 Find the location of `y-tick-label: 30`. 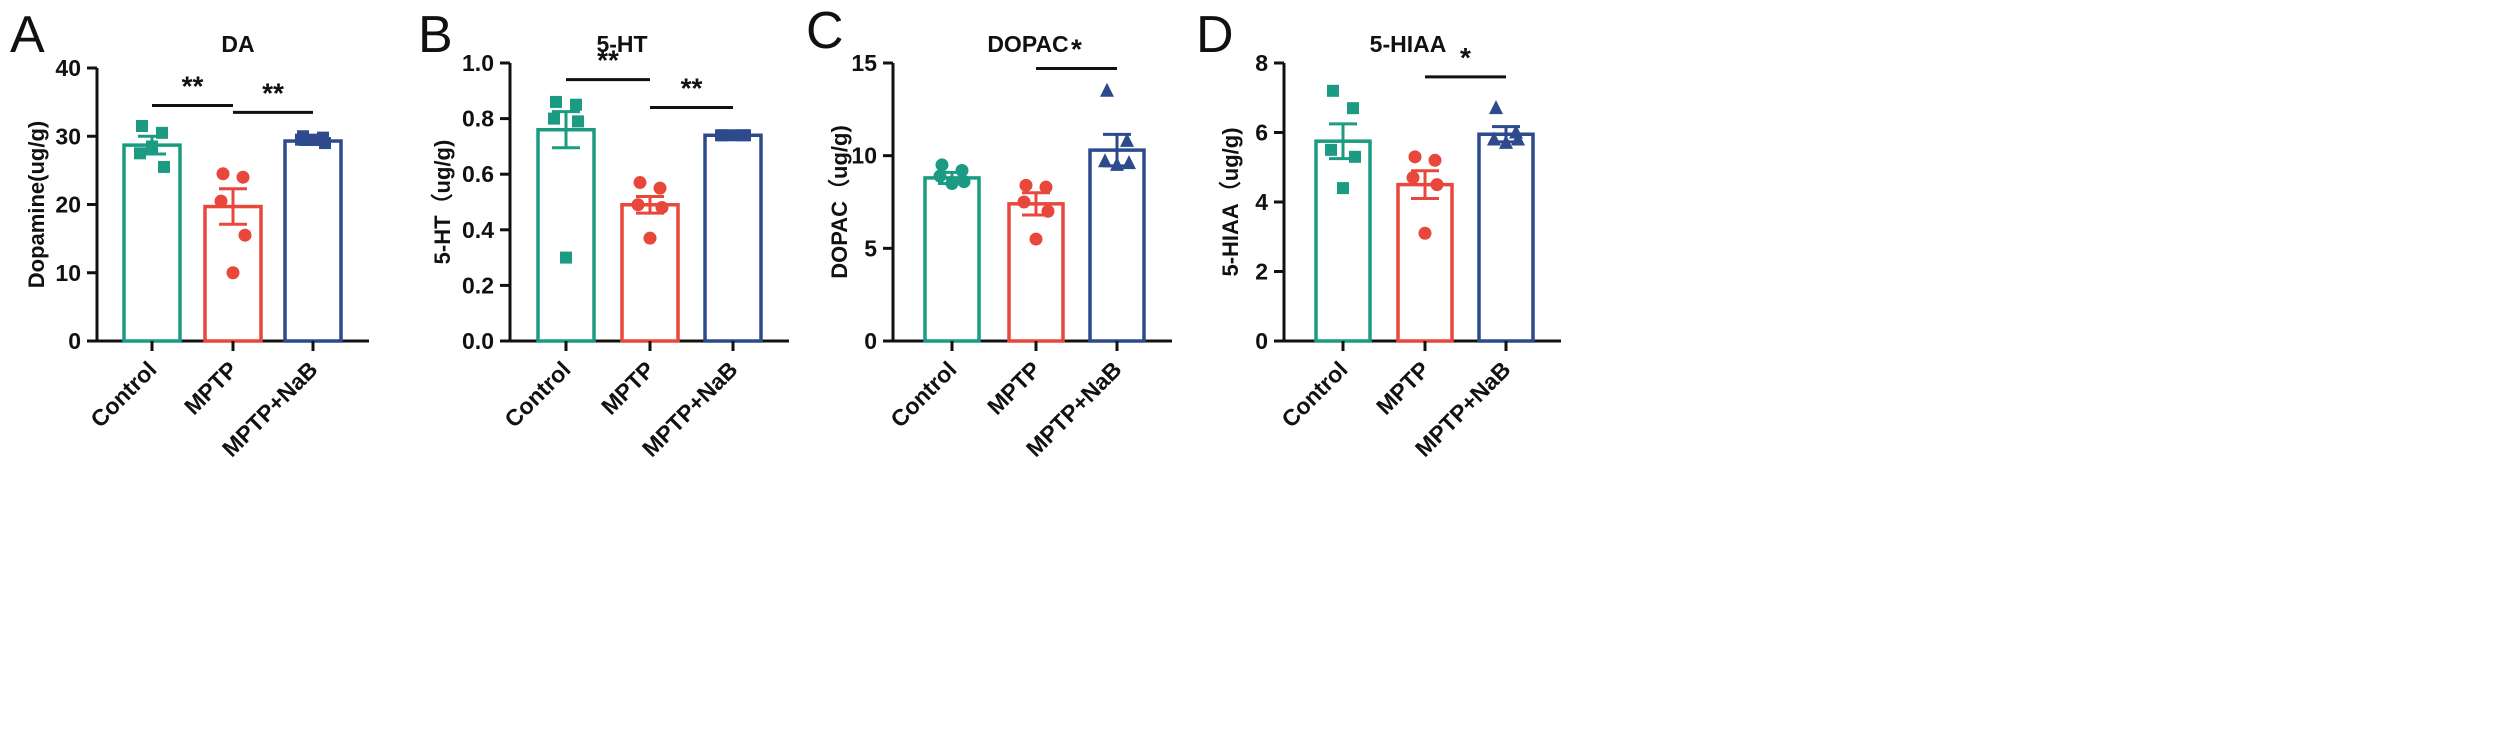

y-tick-label: 30 is located at coordinates (68, 136).